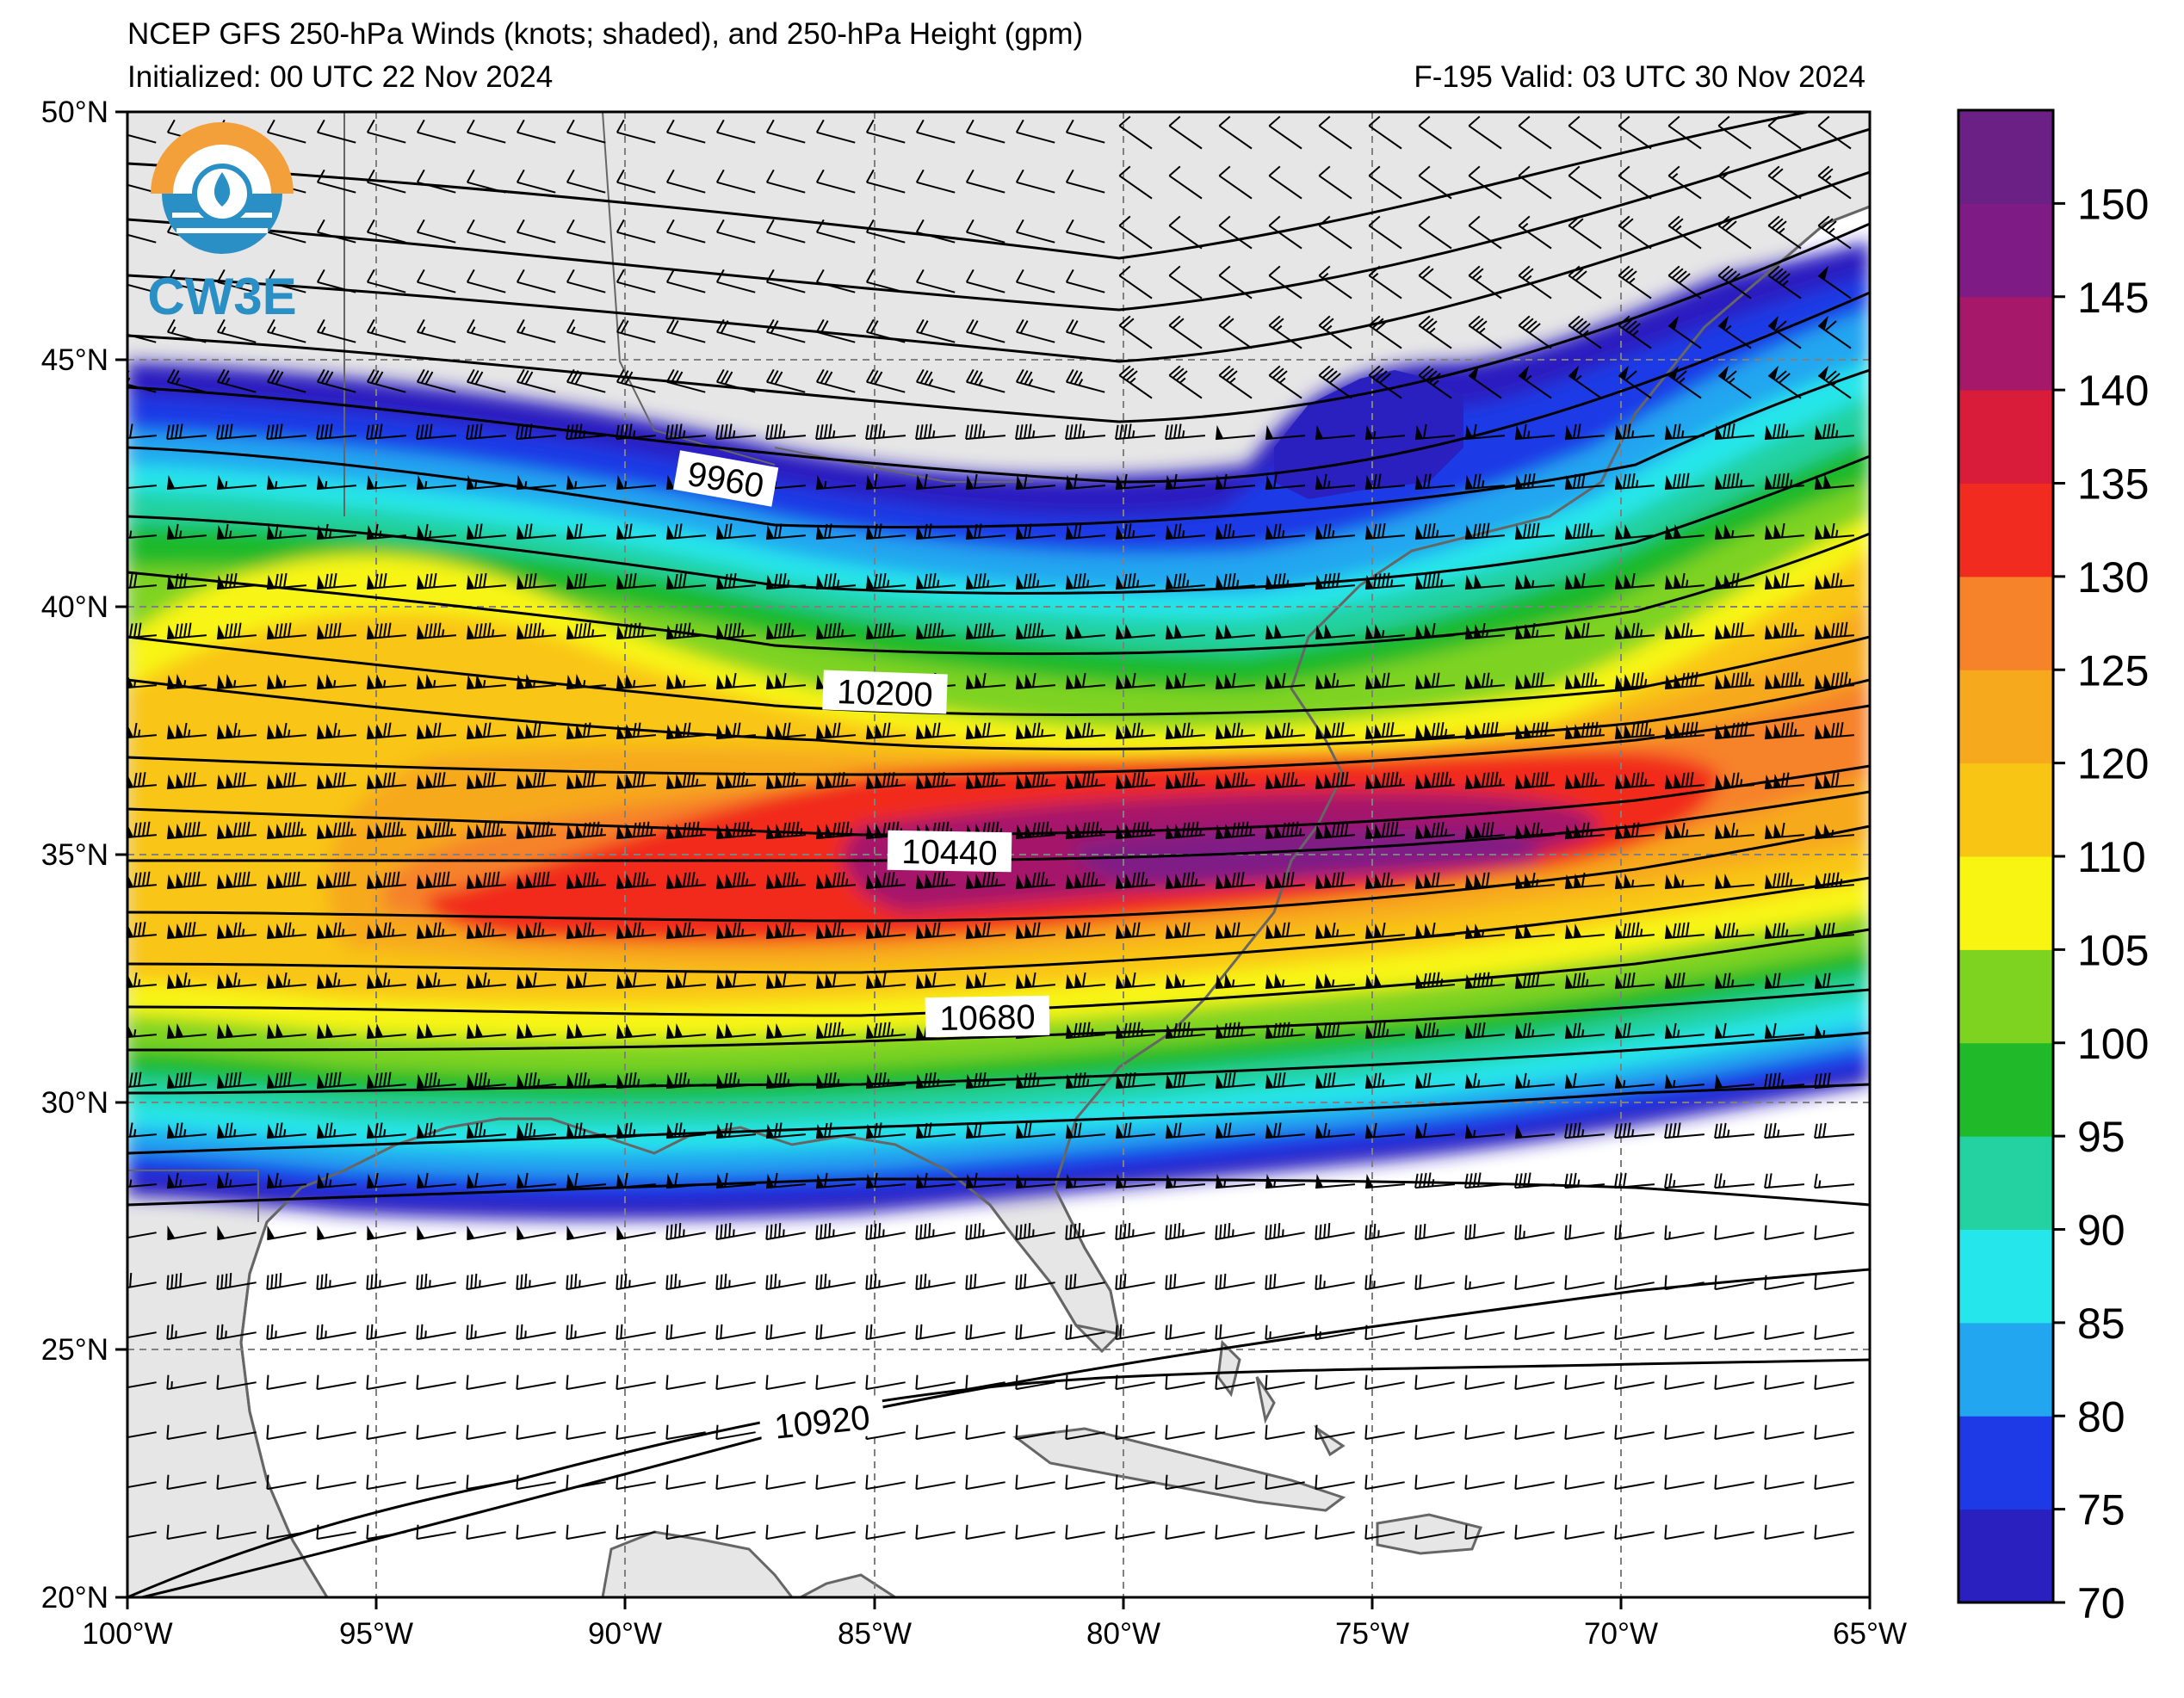 Image resolution: width=2184 pixels, height=1698 pixels. Describe the element at coordinates (875, 1634) in the screenshot. I see `lon-label-85w: 85°W` at that location.